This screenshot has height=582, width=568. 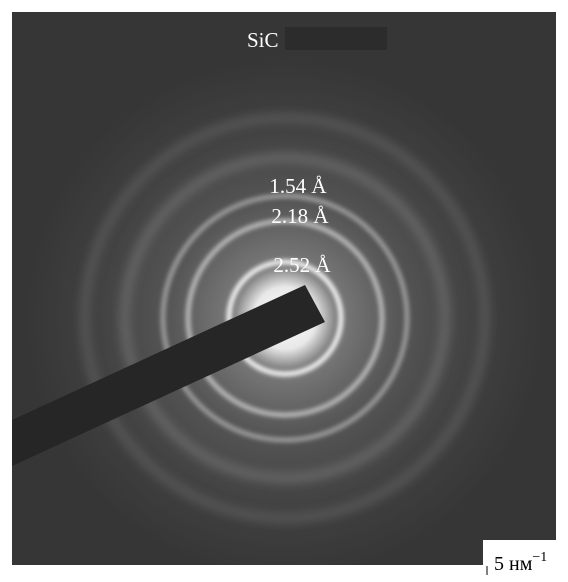 What do you see at coordinates (336, 38) in the screenshot?
I see `redaction` at bounding box center [336, 38].